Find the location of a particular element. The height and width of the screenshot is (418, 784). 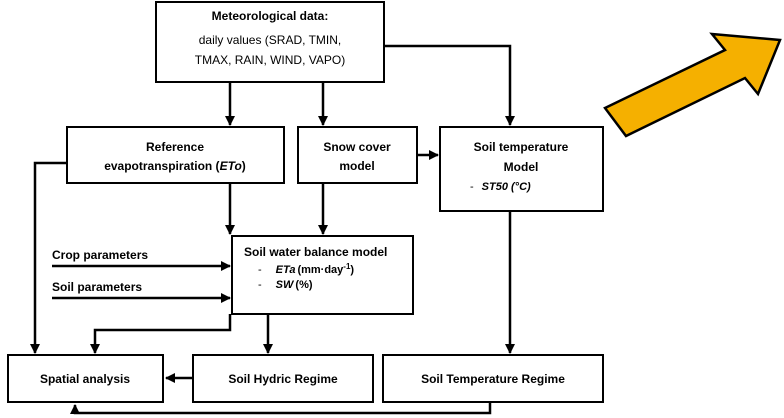

sup: -1 is located at coordinates (347, 266).